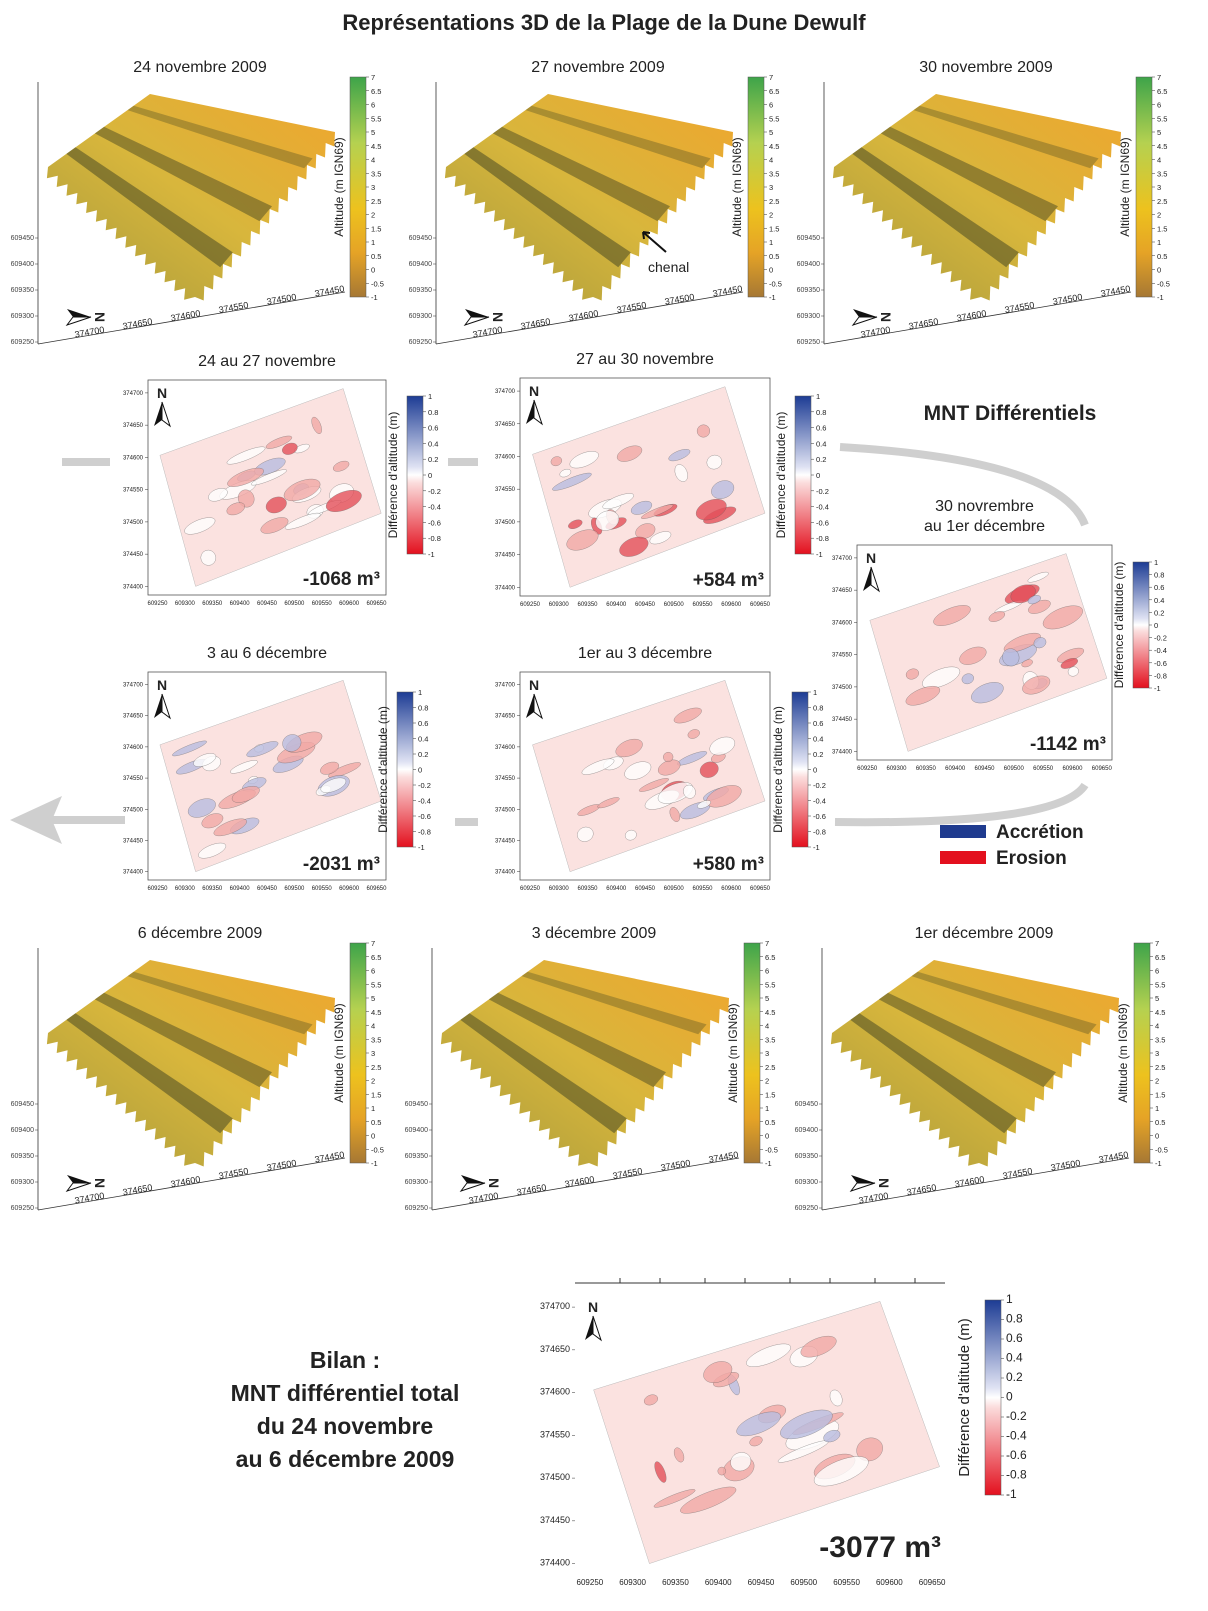 This screenshot has height=1611, width=1208. I want to click on colorbar-label: Différence d'altitude (m), so click(393, 475).